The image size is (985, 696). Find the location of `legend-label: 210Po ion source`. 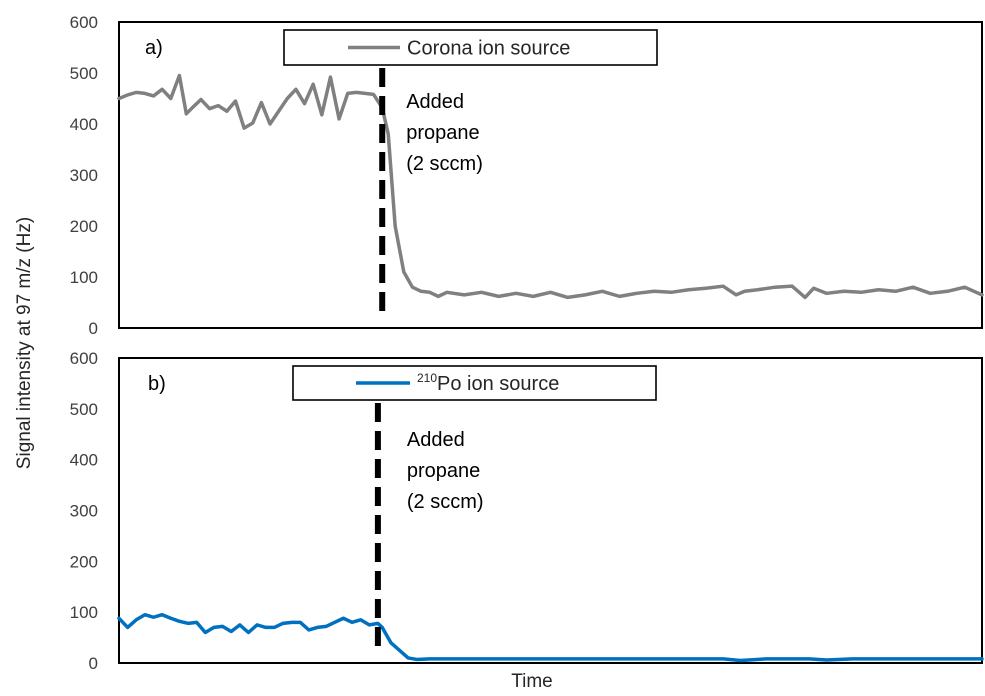

legend-label: 210Po ion source is located at coordinates (488, 383).